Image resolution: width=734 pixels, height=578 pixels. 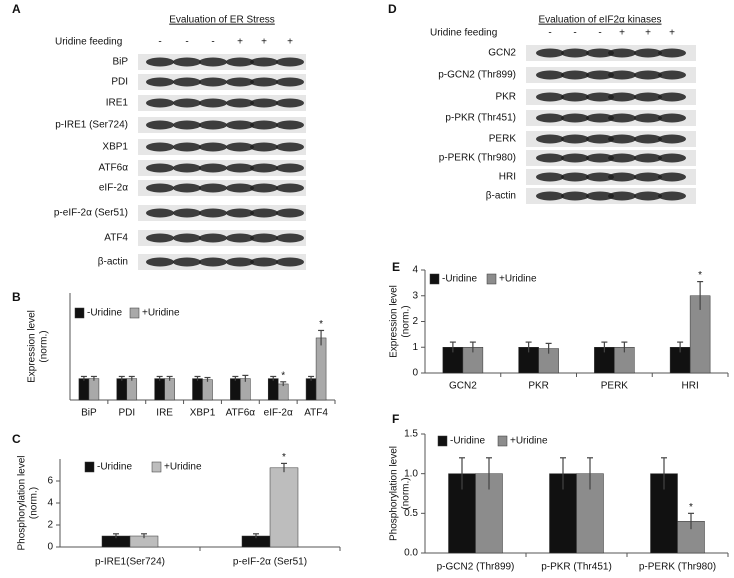 I want to click on blot-row-label: p-GCN2 (Thr899), so click(x=477, y=75).